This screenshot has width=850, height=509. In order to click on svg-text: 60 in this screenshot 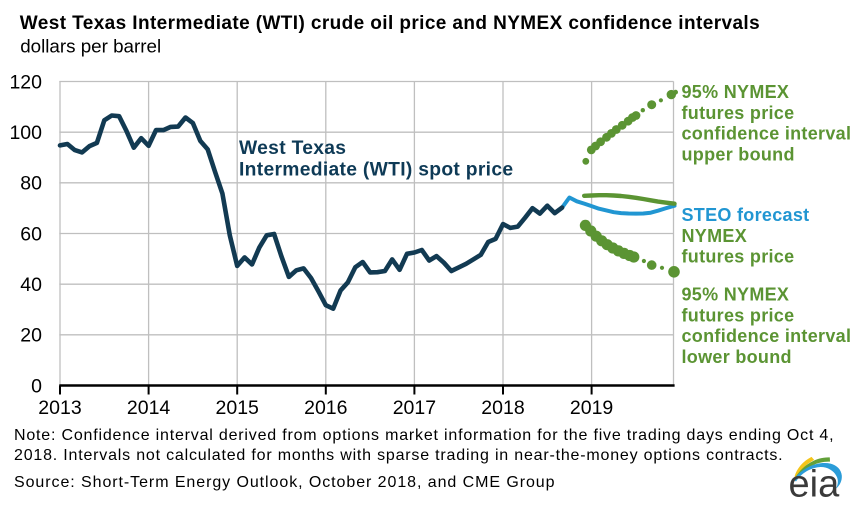, I will do `click(31, 234)`.